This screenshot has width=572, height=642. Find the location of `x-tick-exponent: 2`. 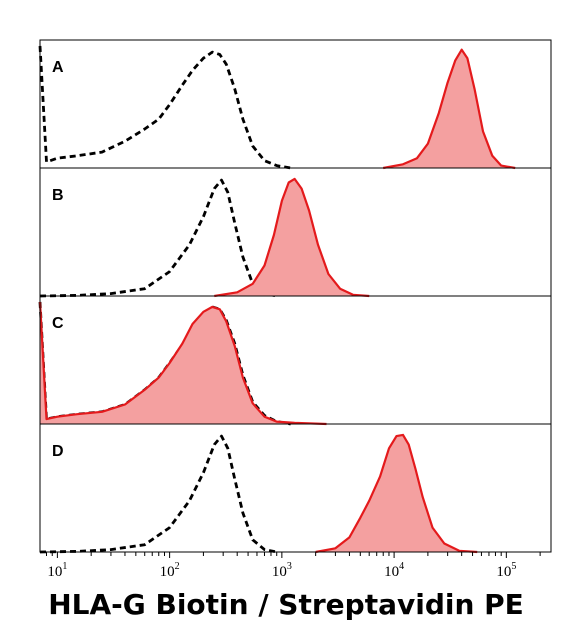

x-tick-exponent: 2 is located at coordinates (177, 566).